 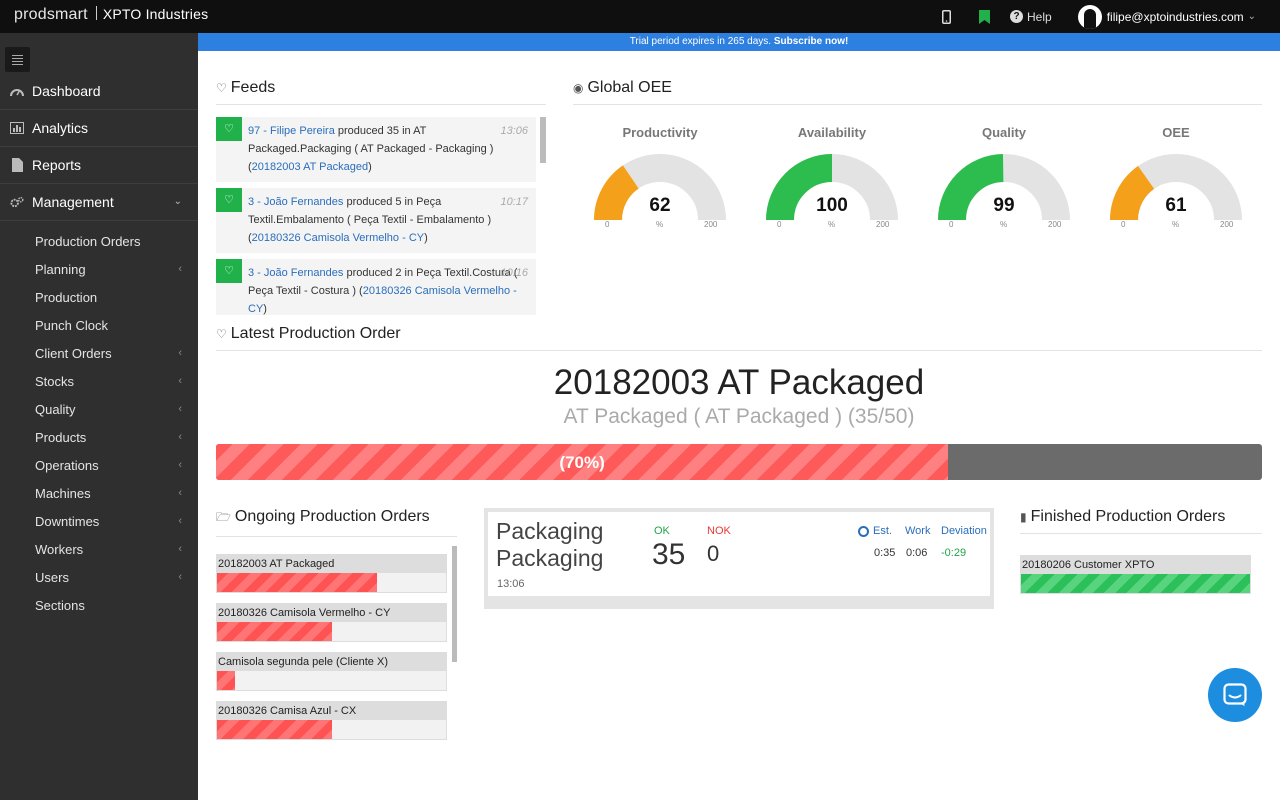 I want to click on latest-po-order: 20182003 AT Packaged, so click(x=739, y=382).